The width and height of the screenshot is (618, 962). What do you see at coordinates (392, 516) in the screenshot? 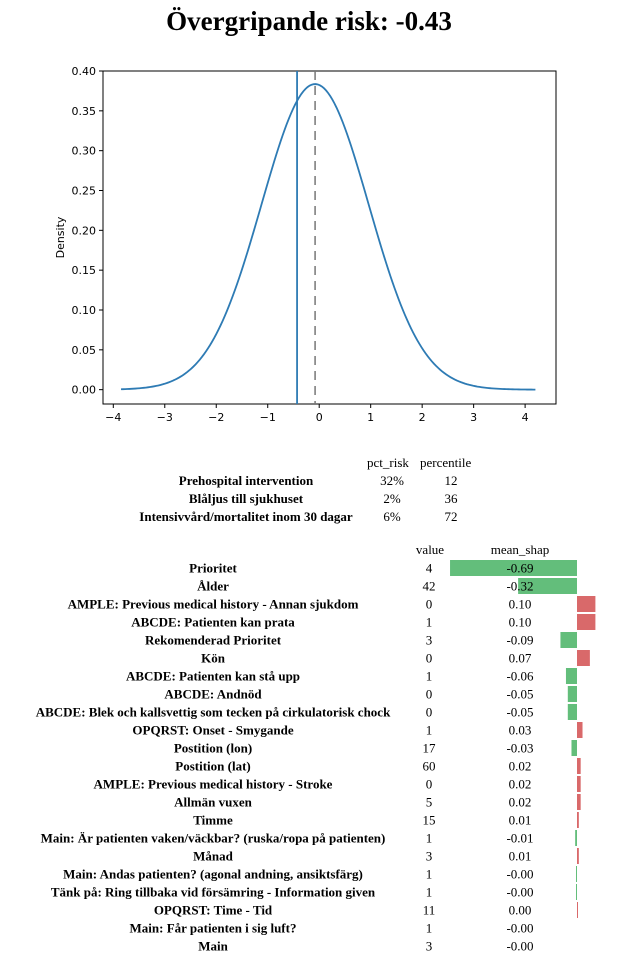
I see `risk-row-pct: 6%` at bounding box center [392, 516].